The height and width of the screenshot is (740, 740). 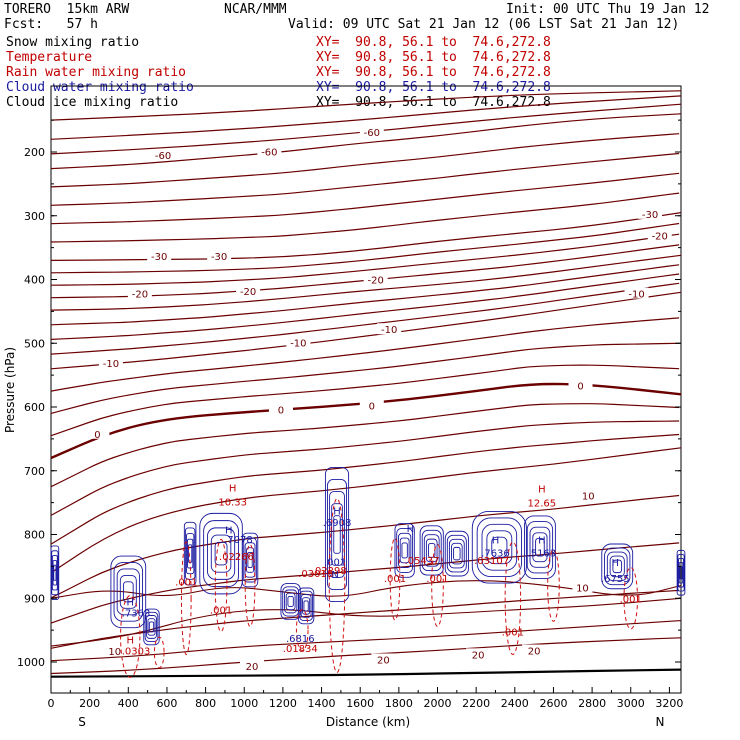 What do you see at coordinates (636, 295) in the screenshot?
I see `temperature-contour-label: -10` at bounding box center [636, 295].